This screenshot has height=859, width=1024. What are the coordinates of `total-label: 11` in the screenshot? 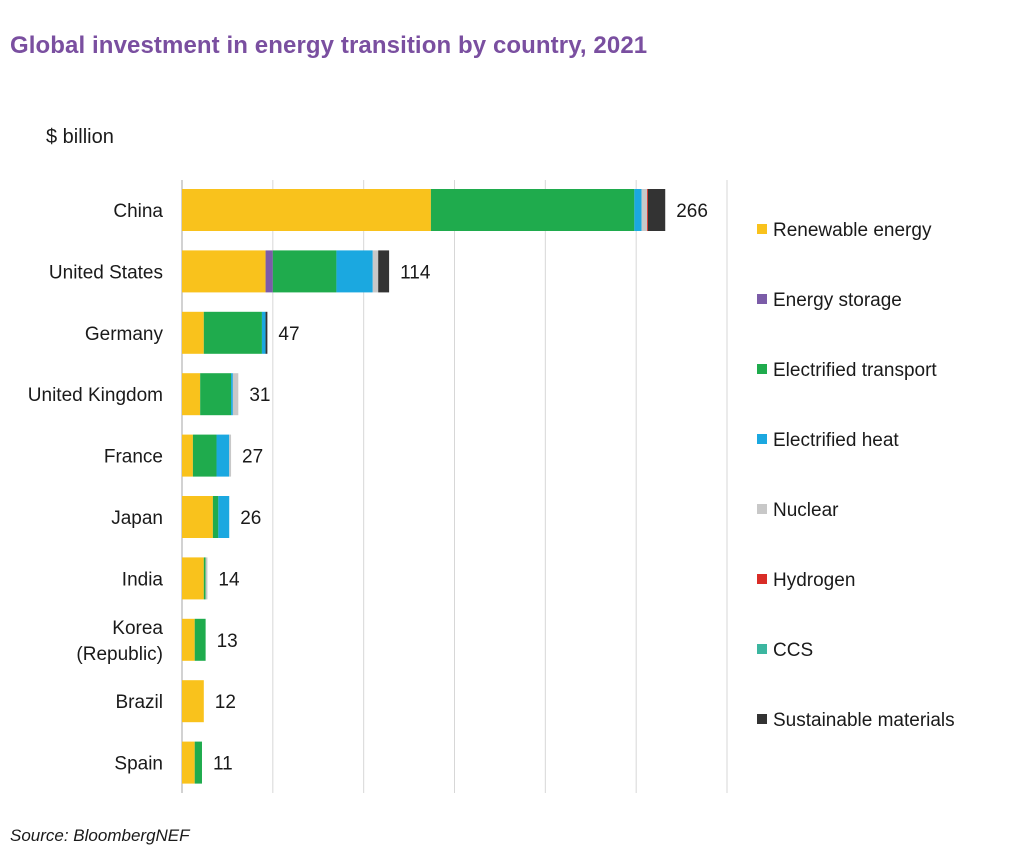 It's located at (223, 764).